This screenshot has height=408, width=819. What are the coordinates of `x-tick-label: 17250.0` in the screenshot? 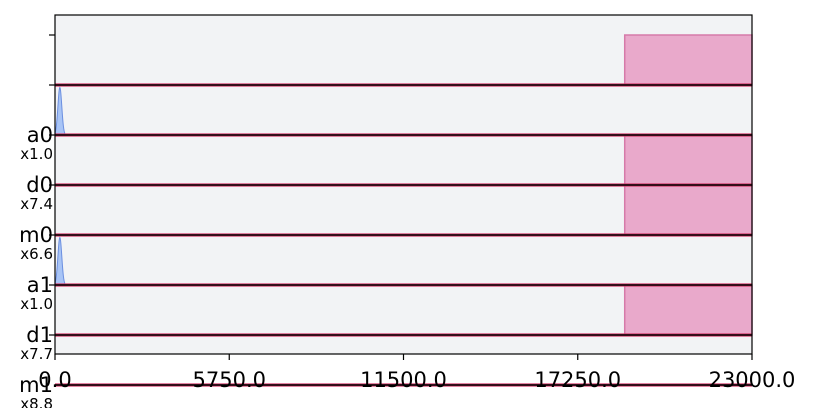 It's located at (577, 380).